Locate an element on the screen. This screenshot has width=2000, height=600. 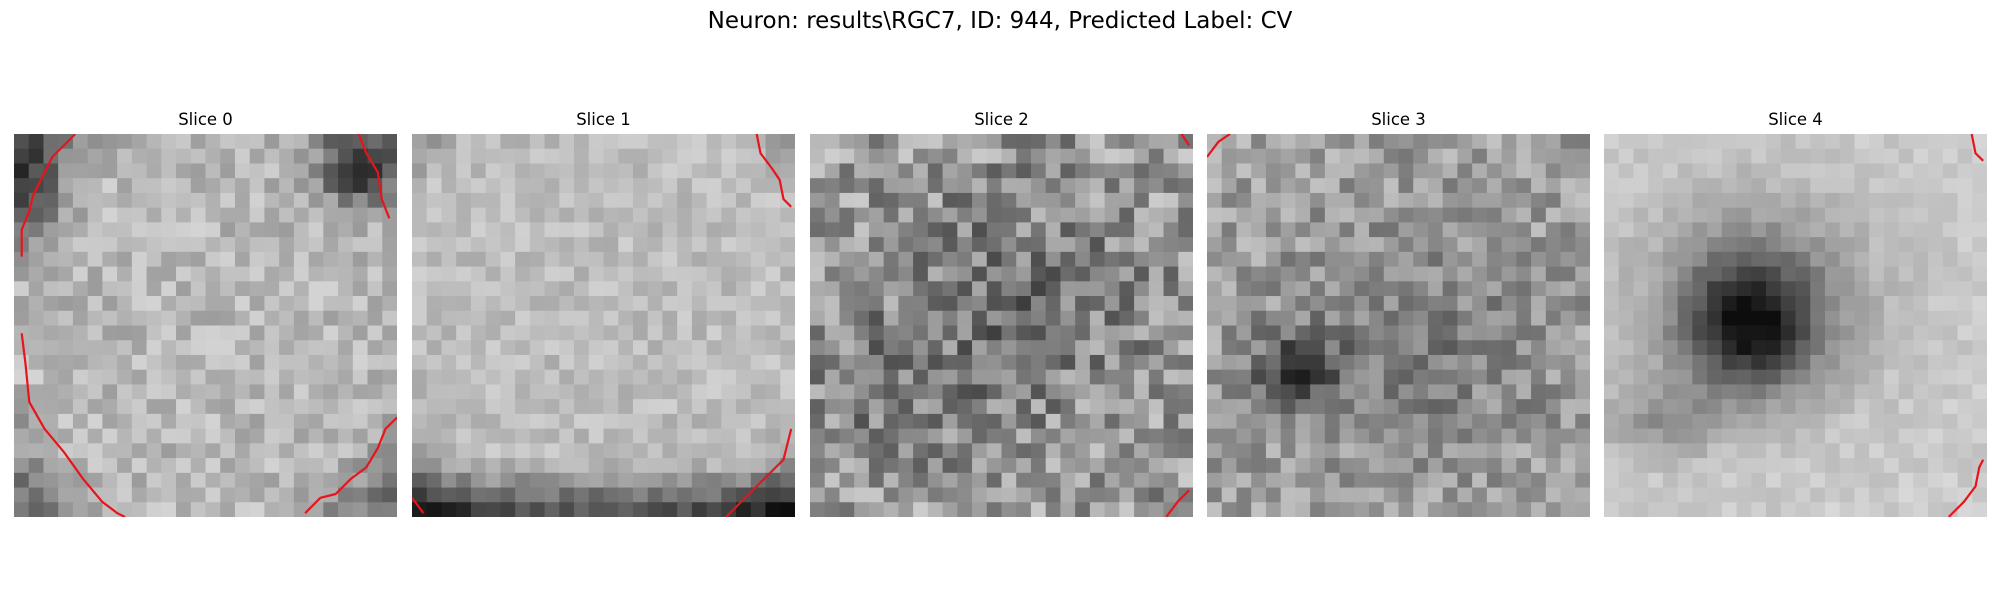
slice-title-4: Slice 4 is located at coordinates (1795, 119).